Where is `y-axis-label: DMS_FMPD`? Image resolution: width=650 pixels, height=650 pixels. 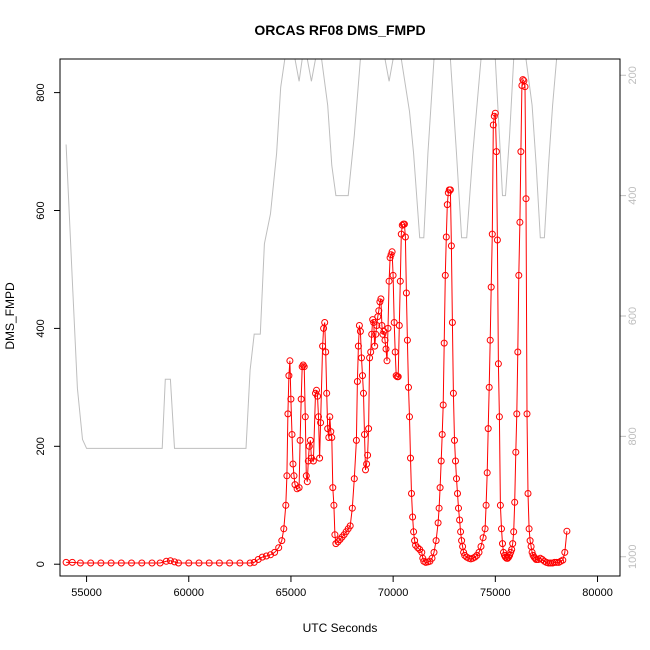 y-axis-label: DMS_FMPD is located at coordinates (10, 316).